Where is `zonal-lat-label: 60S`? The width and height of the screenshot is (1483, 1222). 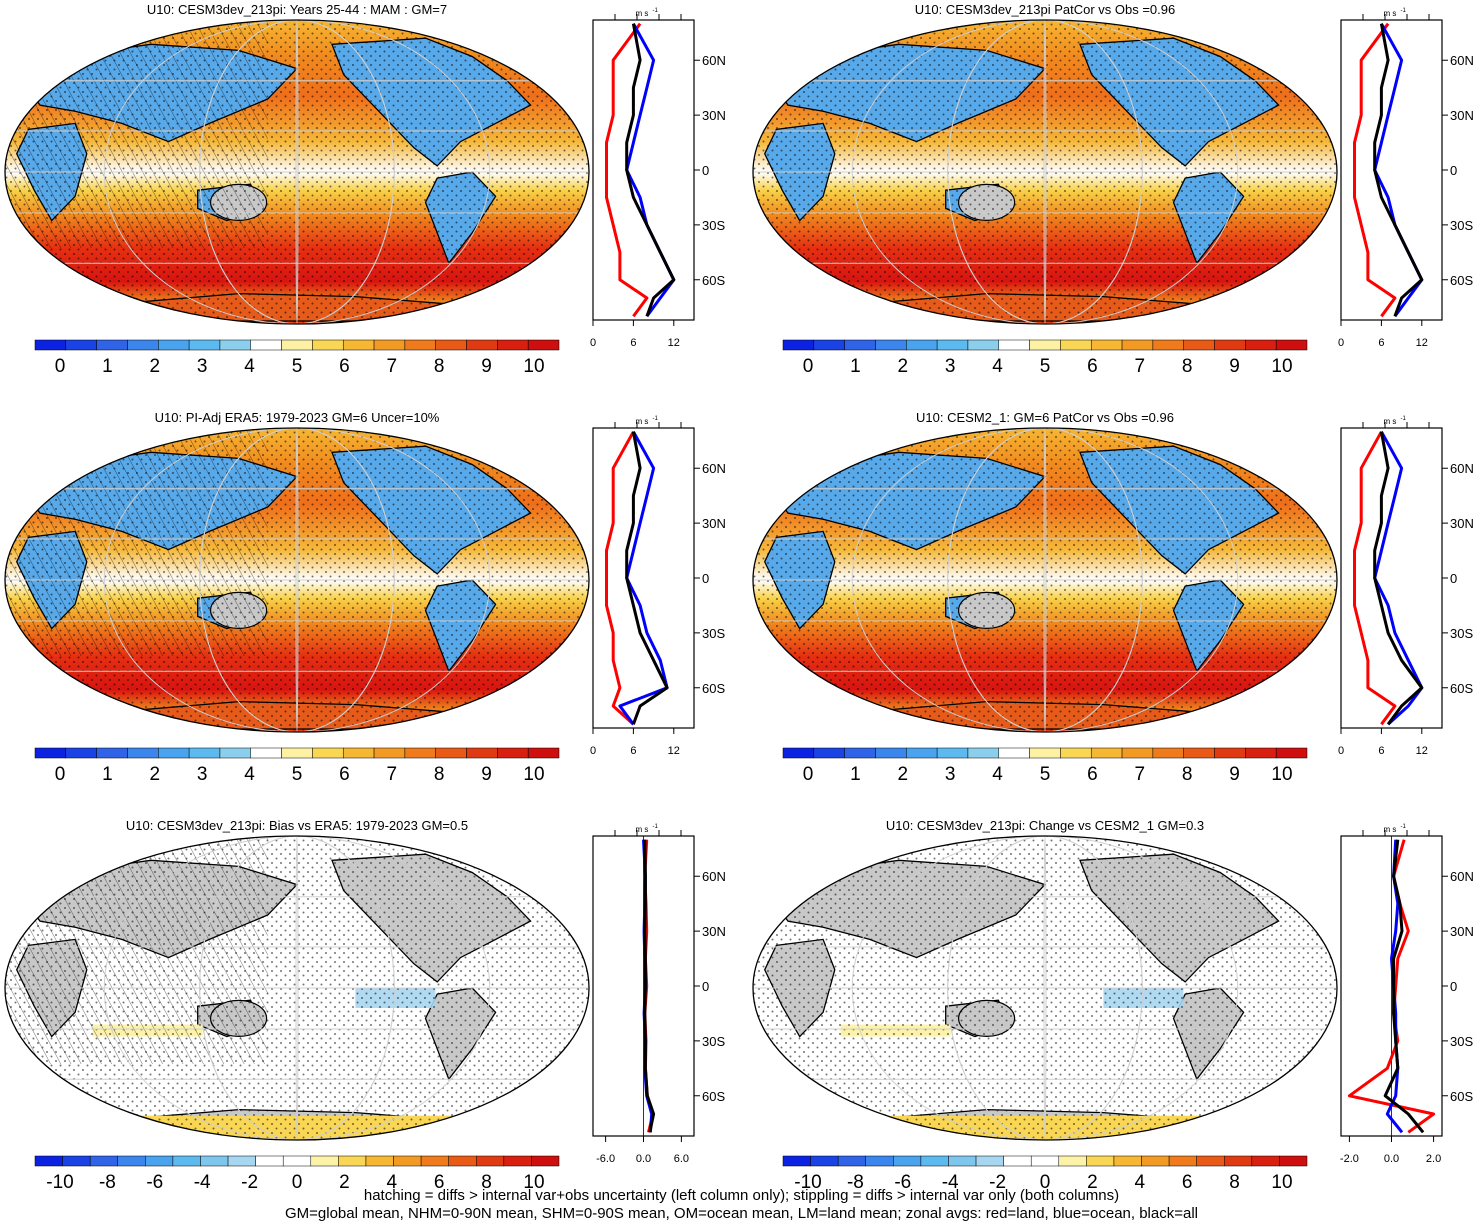
zonal-lat-label: 60S is located at coordinates (713, 688).